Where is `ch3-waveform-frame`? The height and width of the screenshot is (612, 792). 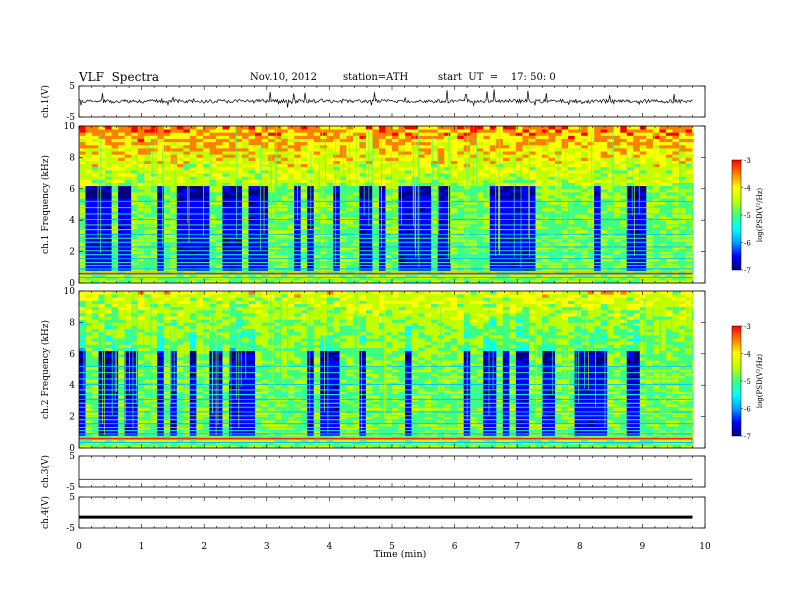 ch3-waveform-frame is located at coordinates (392, 471).